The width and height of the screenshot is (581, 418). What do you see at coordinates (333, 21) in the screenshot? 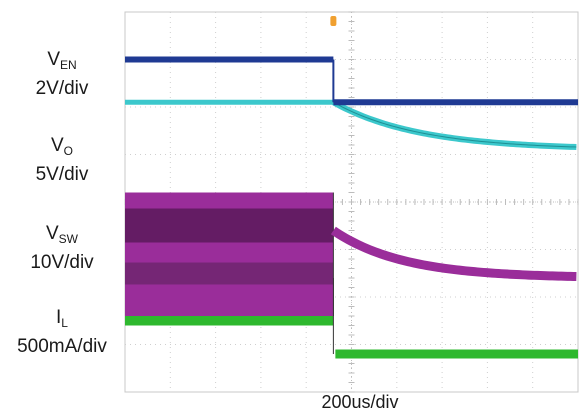
I see `trigger-marker` at bounding box center [333, 21].